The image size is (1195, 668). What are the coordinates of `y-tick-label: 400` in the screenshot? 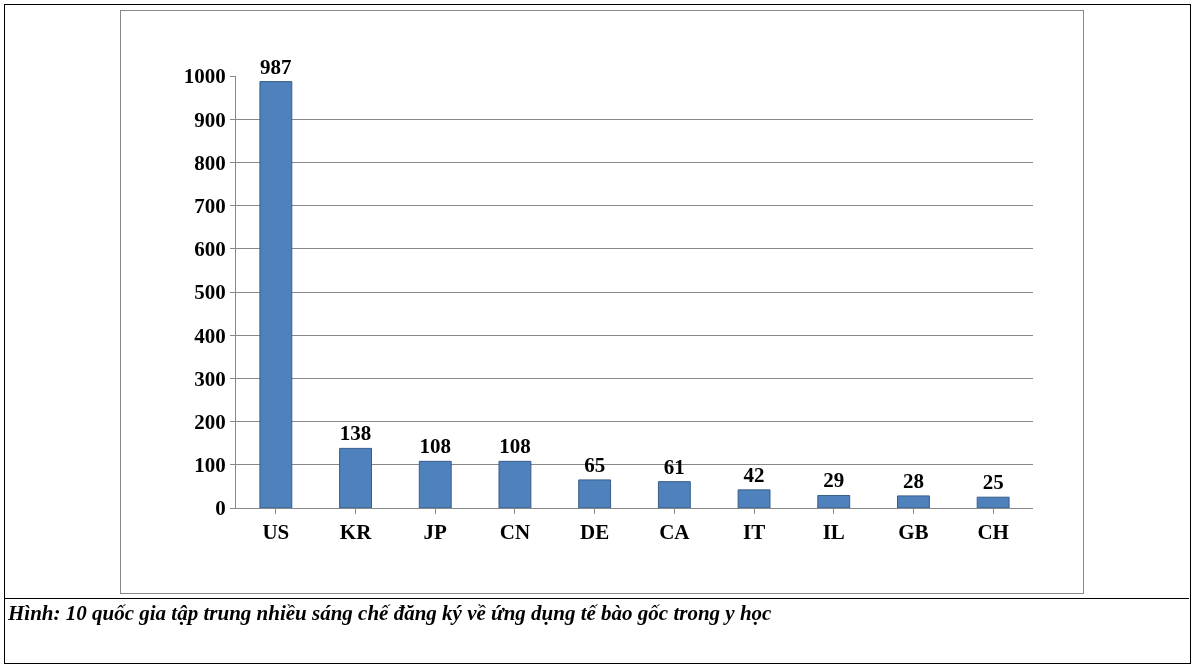 It's located at (210, 335).